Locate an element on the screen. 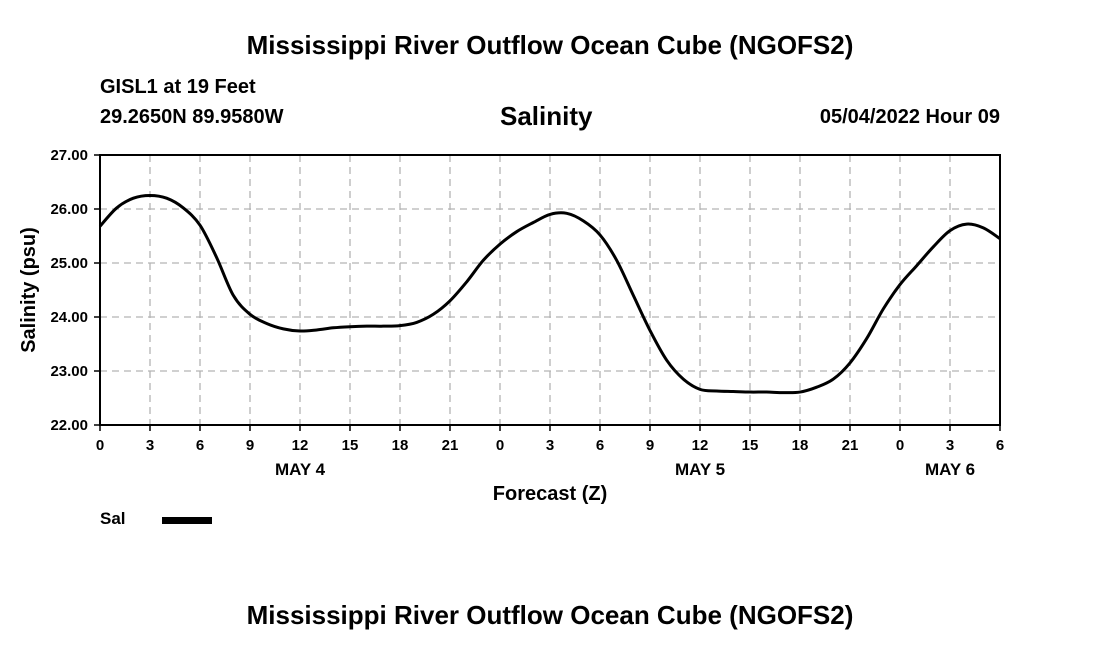 The image size is (1100, 650). y-tick-label: 27.00 is located at coordinates (69, 155).